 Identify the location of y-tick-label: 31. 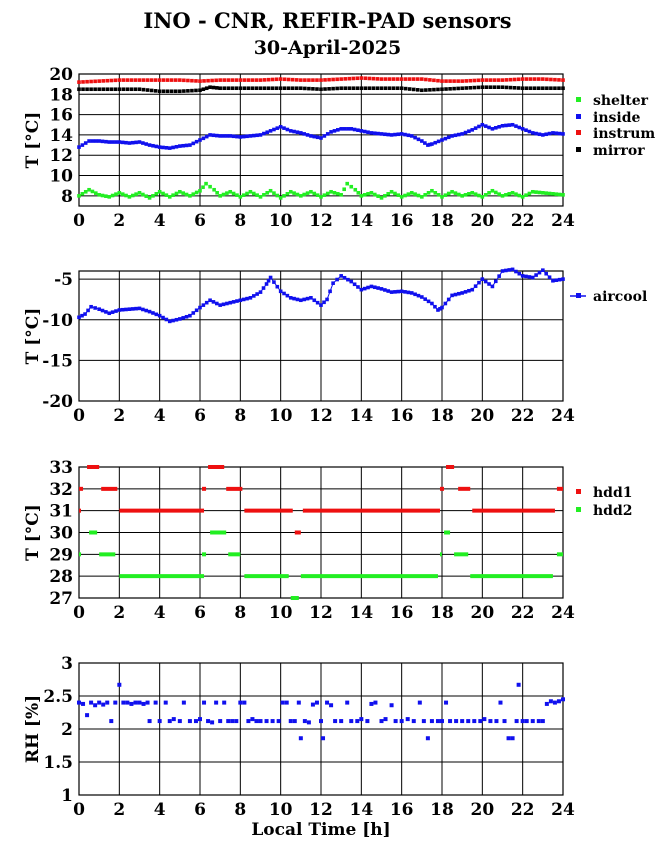
(61, 512).